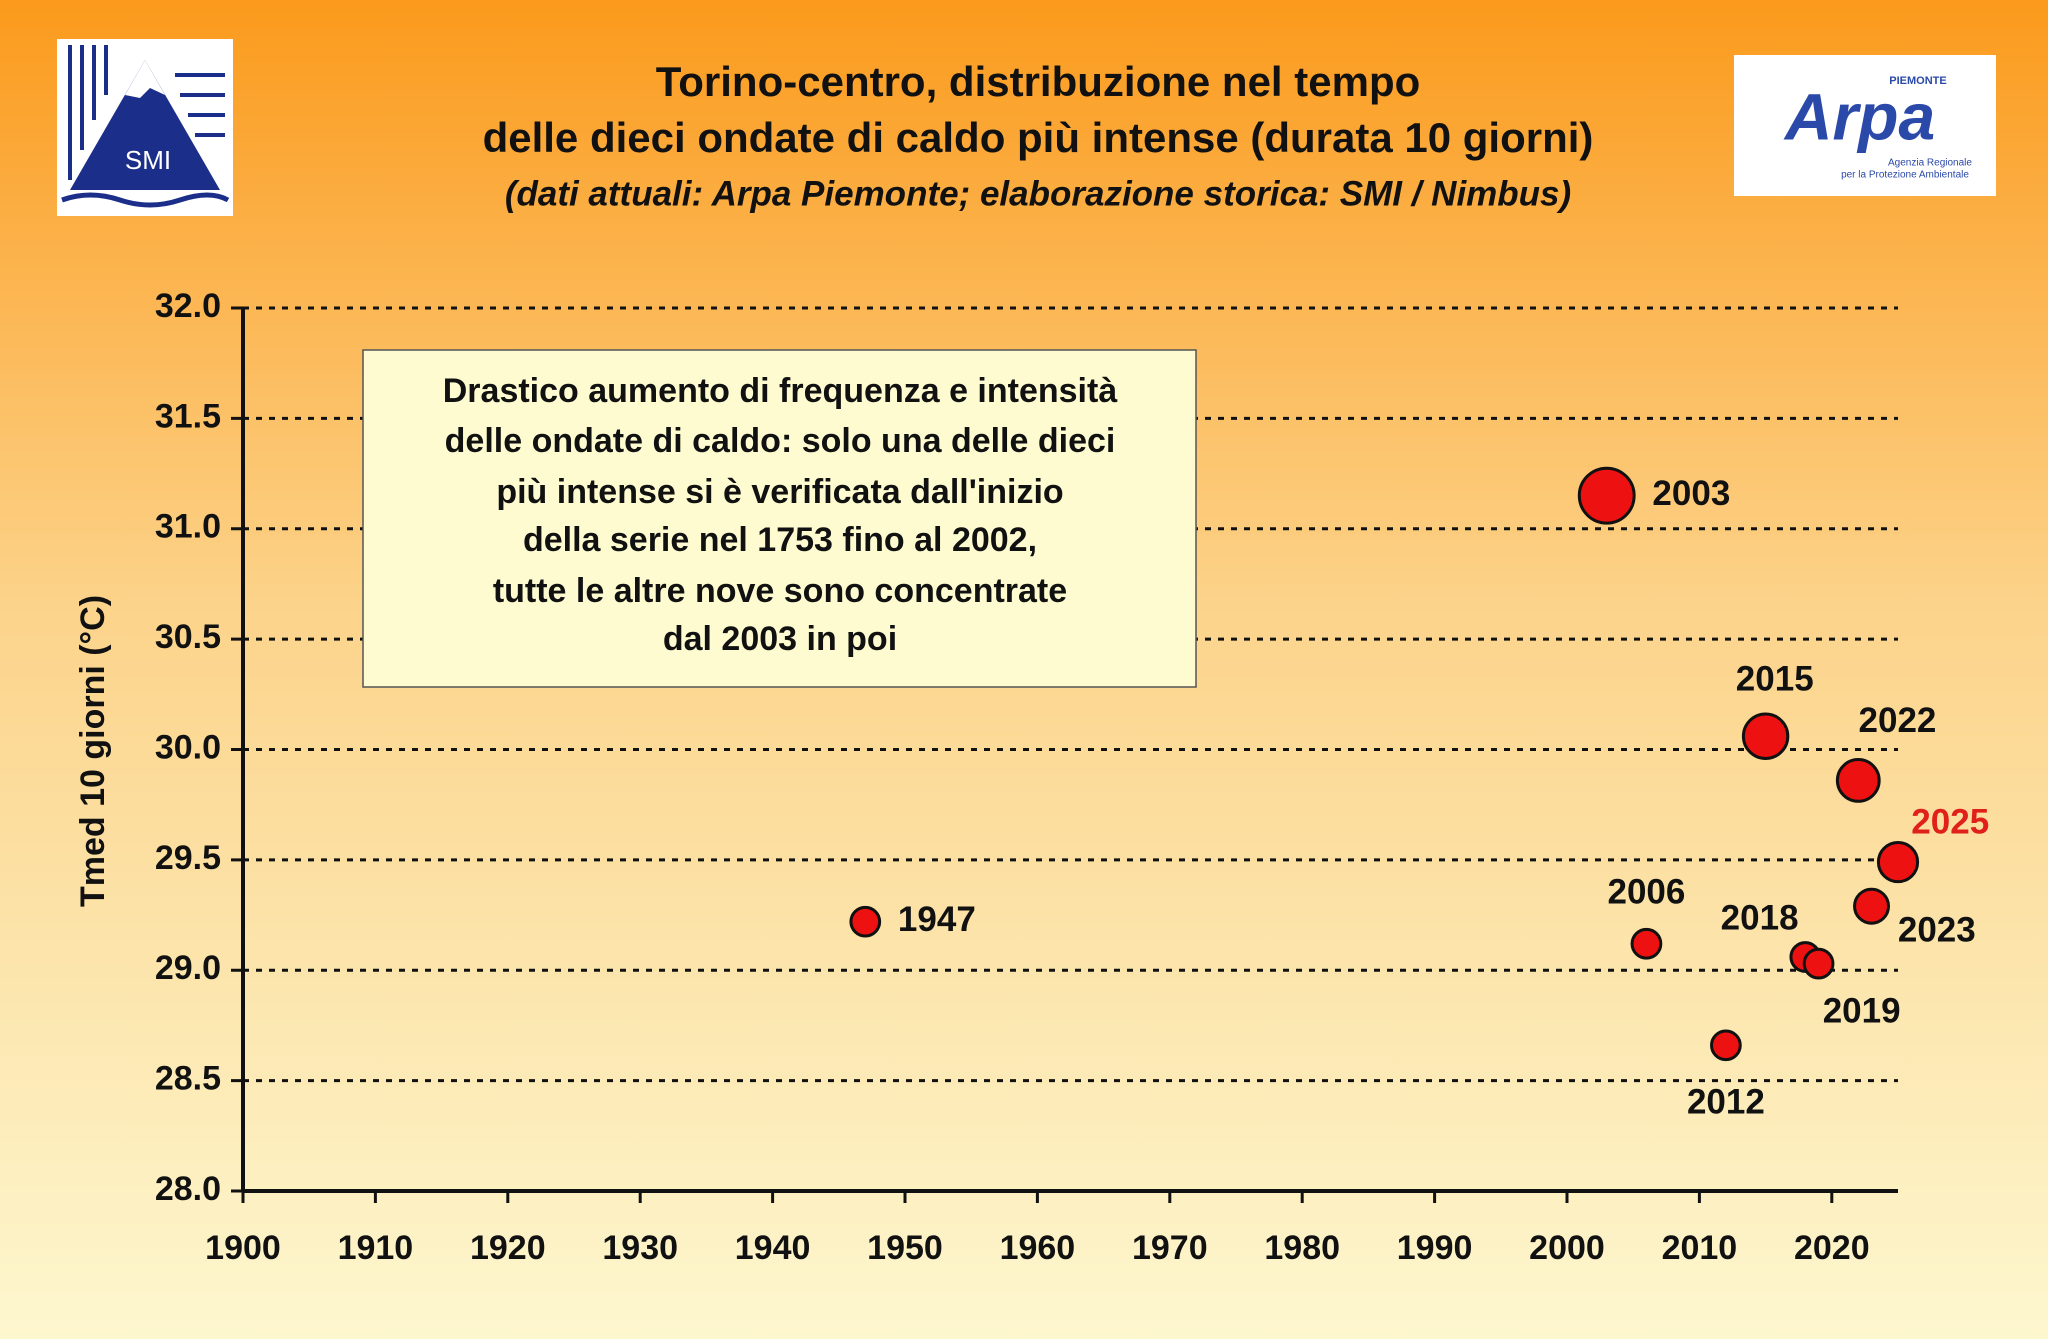 Image resolution: width=2048 pixels, height=1339 pixels. Describe the element at coordinates (188, 527) in the screenshot. I see `y-tick-label: 31.0` at that location.